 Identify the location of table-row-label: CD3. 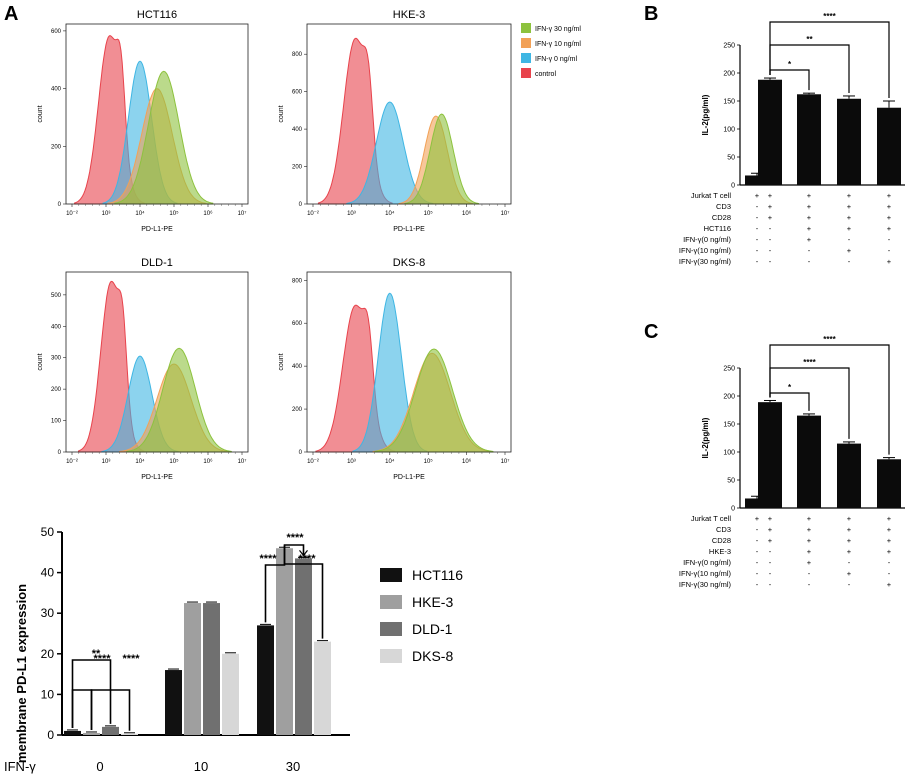
(723, 529).